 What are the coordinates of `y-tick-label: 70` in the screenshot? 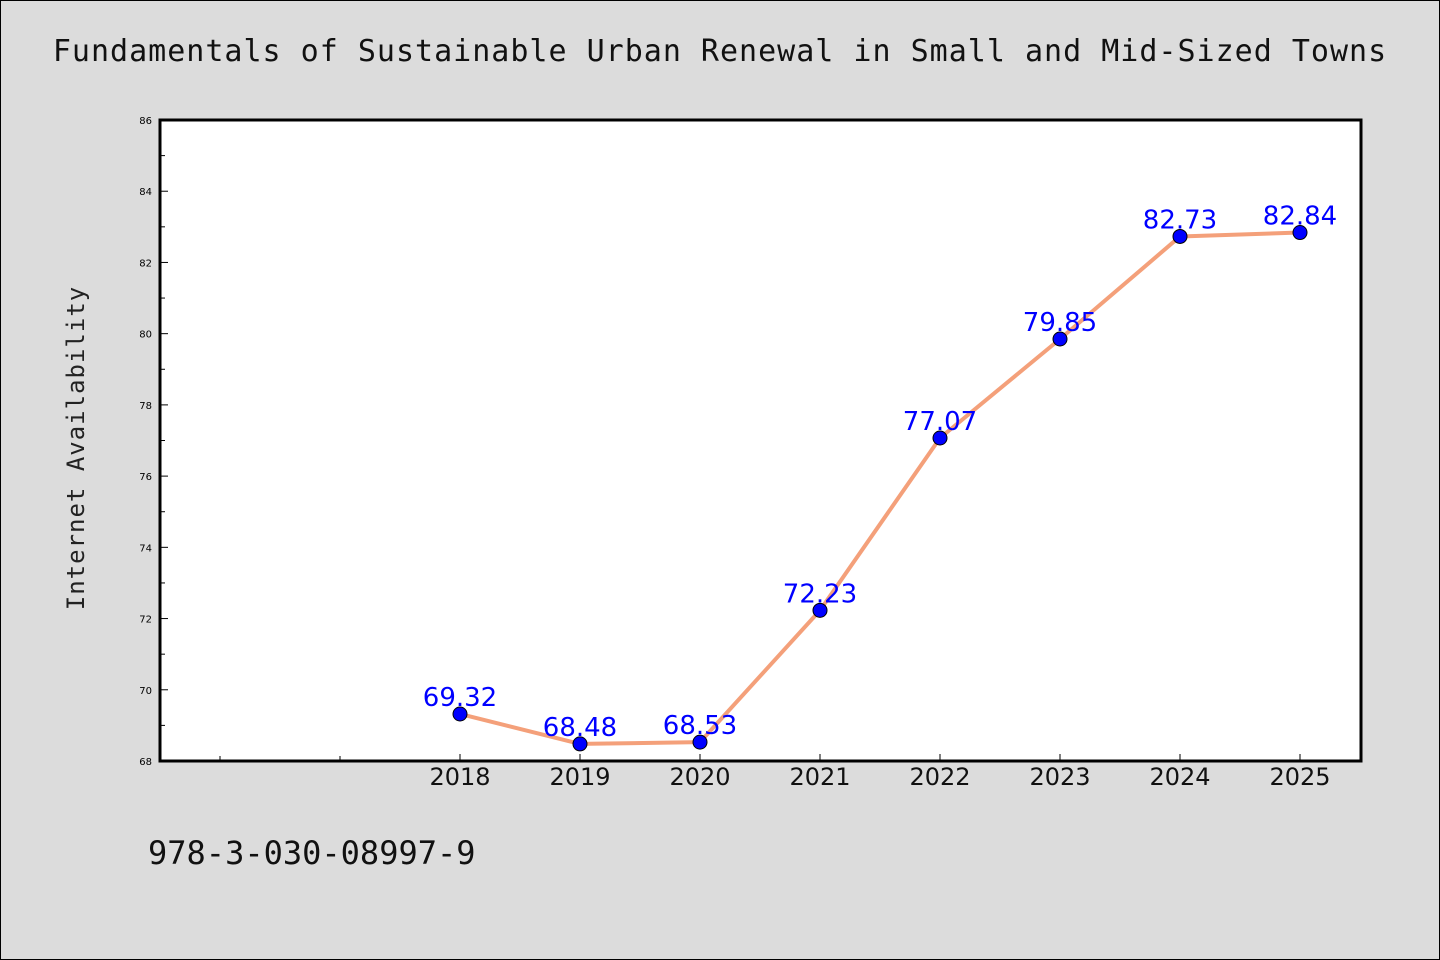 It's located at (145, 691).